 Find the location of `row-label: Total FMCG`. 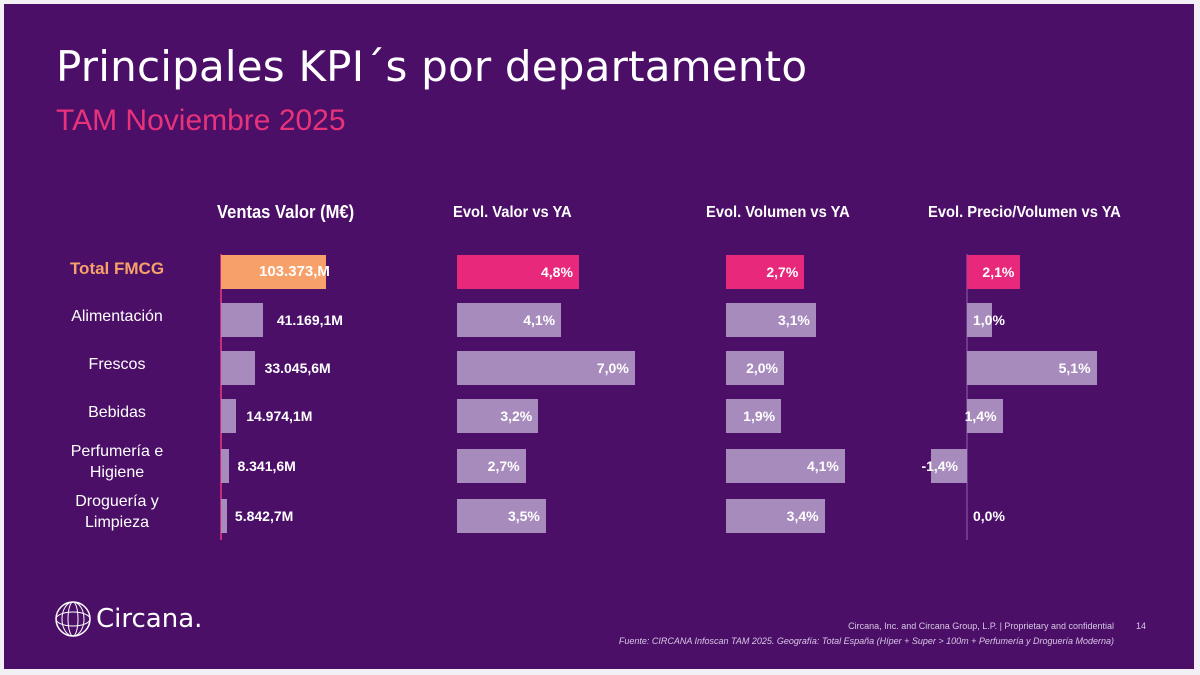

row-label: Total FMCG is located at coordinates (117, 268).